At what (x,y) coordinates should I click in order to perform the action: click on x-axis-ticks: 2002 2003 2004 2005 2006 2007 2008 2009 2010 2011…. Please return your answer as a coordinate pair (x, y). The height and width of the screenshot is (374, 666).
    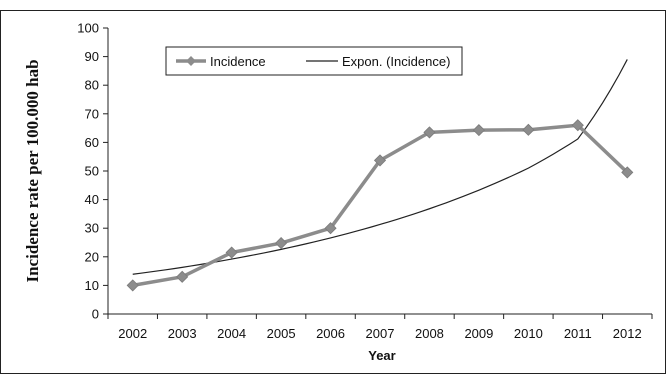
    Looking at the image, I should click on (380, 327).